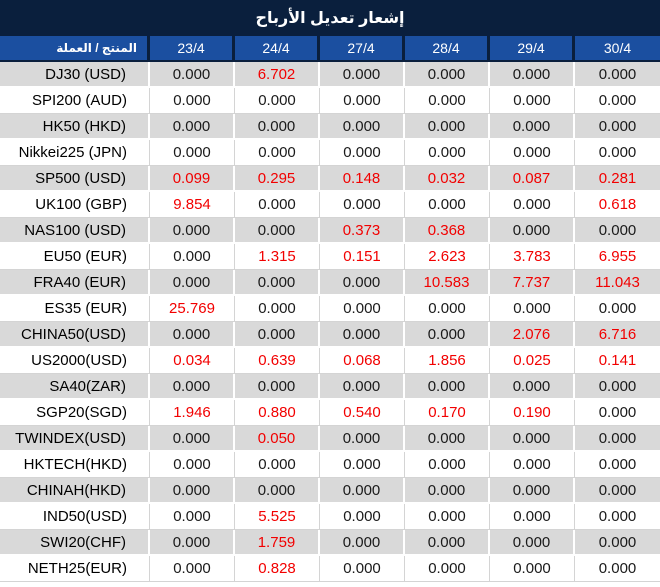 The height and width of the screenshot is (587, 660). What do you see at coordinates (75, 517) in the screenshot?
I see `product-cell: IND50(USD)` at bounding box center [75, 517].